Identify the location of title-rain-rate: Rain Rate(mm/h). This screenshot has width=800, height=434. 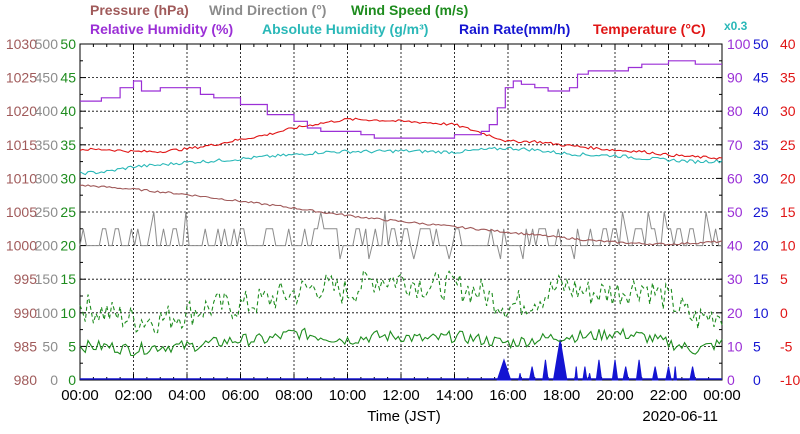
(514, 29).